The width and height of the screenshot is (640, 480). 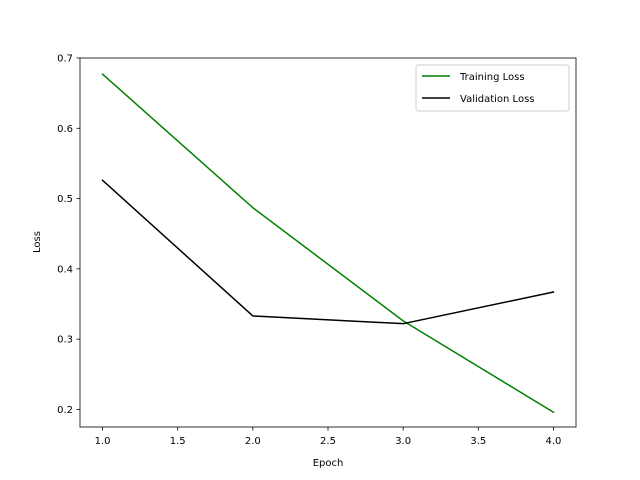 I want to click on x-tick-label: 3.0, so click(x=403, y=441).